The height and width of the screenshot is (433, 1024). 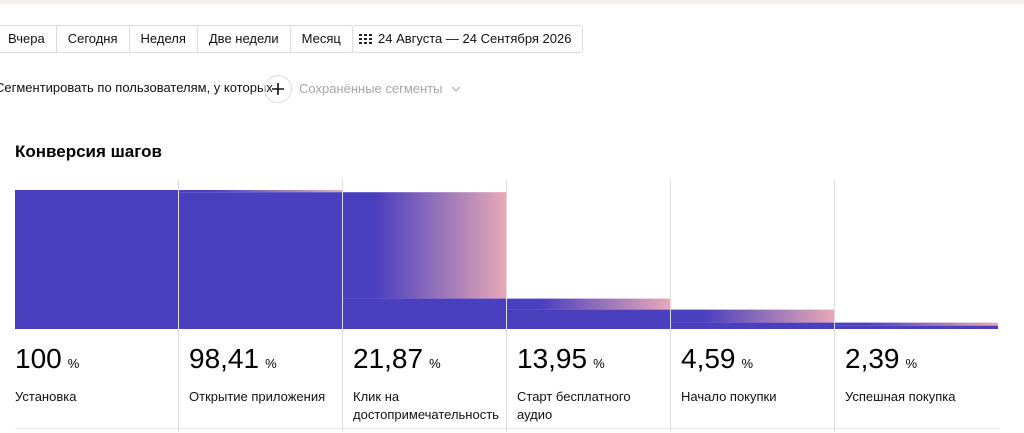 What do you see at coordinates (90, 361) in the screenshot?
I see `step-value: 100%` at bounding box center [90, 361].